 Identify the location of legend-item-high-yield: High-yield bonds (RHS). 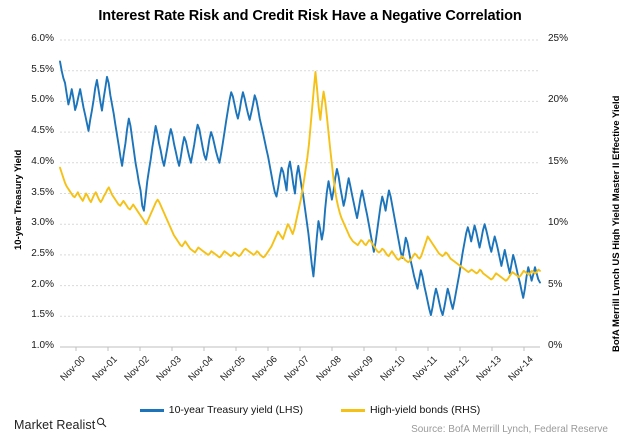
(410, 410).